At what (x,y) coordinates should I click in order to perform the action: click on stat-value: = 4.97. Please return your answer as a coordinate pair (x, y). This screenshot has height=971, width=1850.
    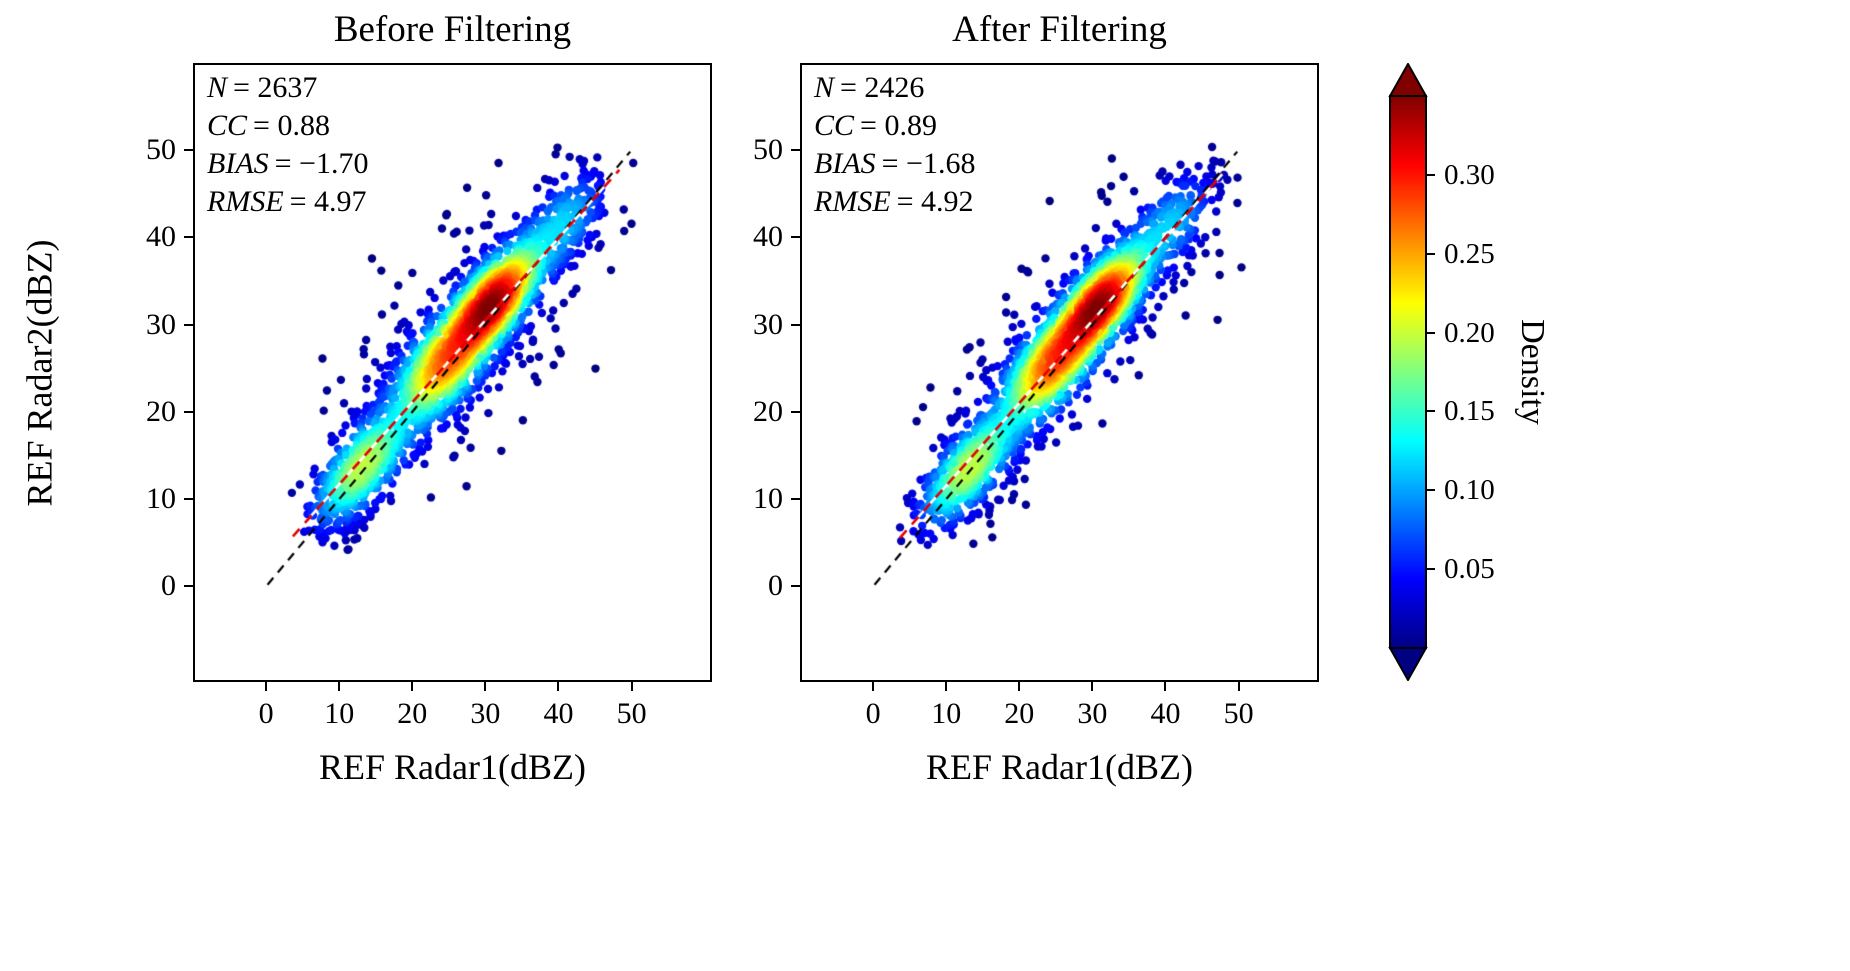
    Looking at the image, I should click on (328, 201).